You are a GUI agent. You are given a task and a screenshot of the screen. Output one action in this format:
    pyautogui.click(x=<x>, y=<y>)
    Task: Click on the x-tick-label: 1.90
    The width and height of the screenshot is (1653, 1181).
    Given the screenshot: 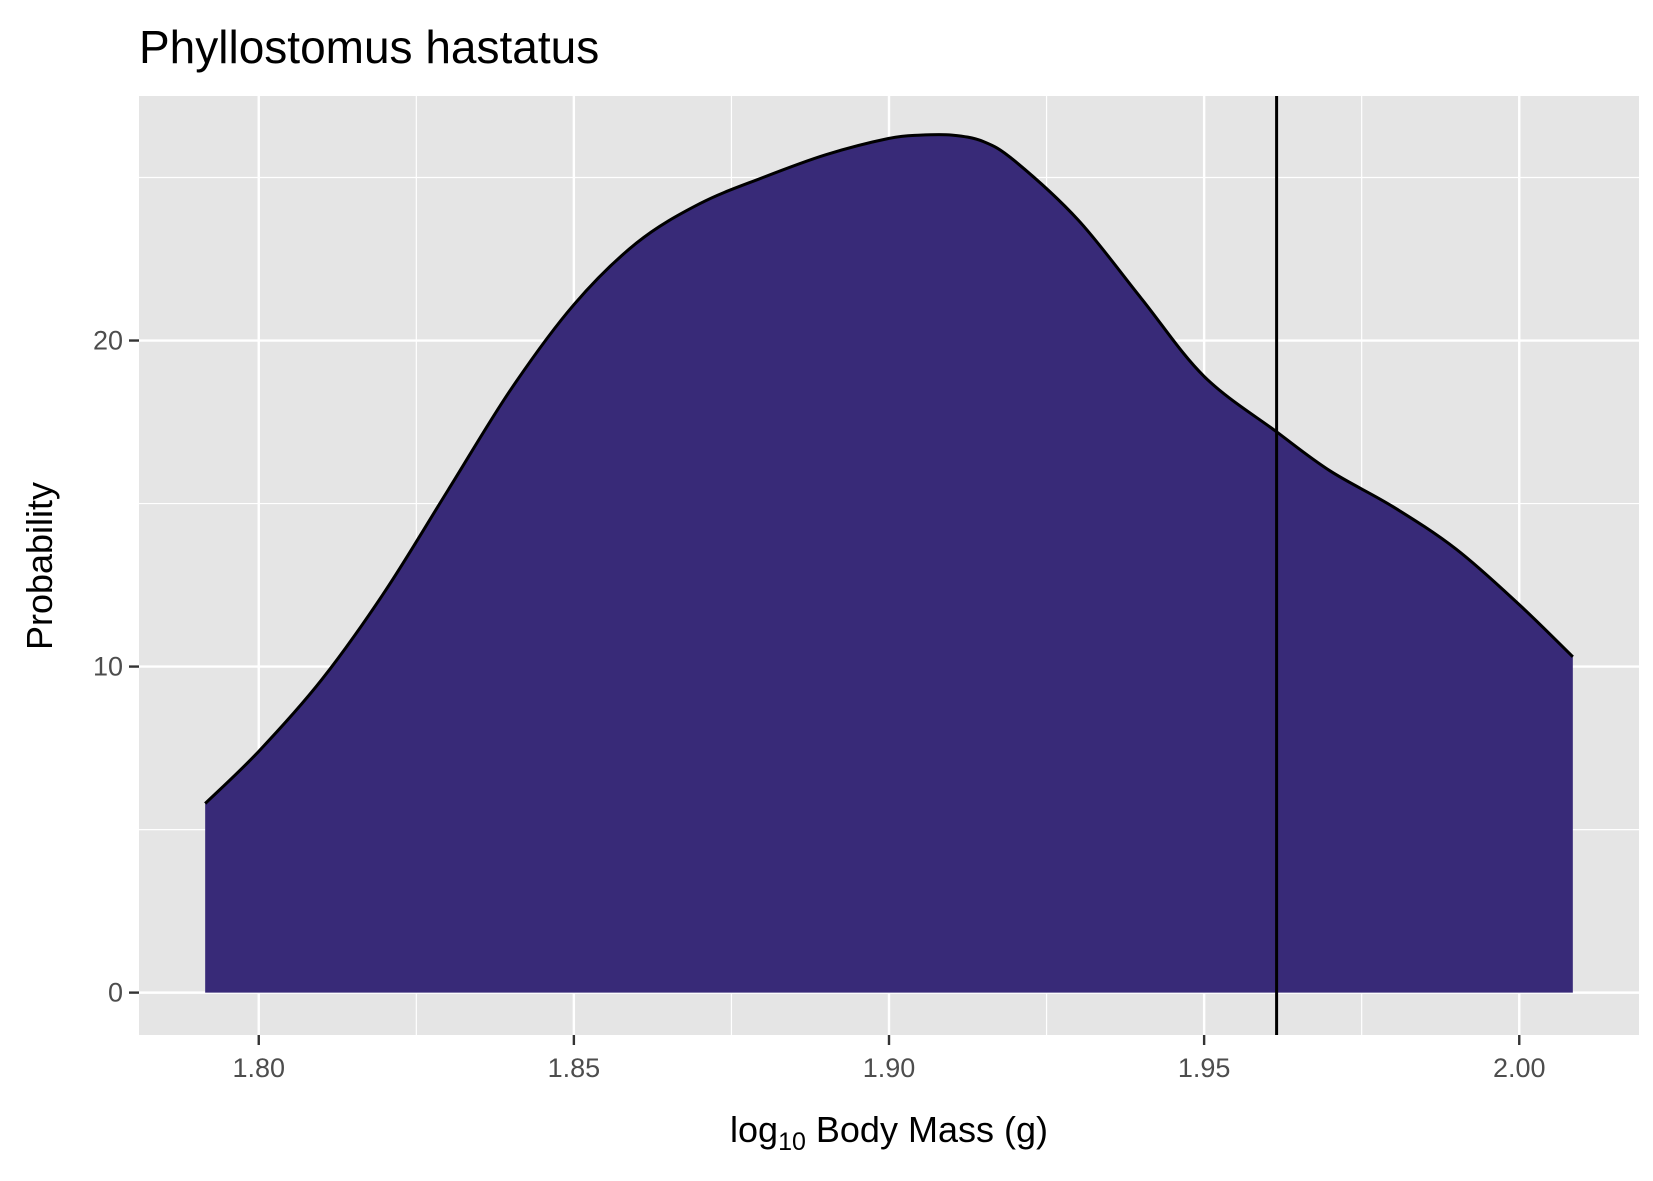 What is the action you would take?
    pyautogui.click(x=889, y=1068)
    